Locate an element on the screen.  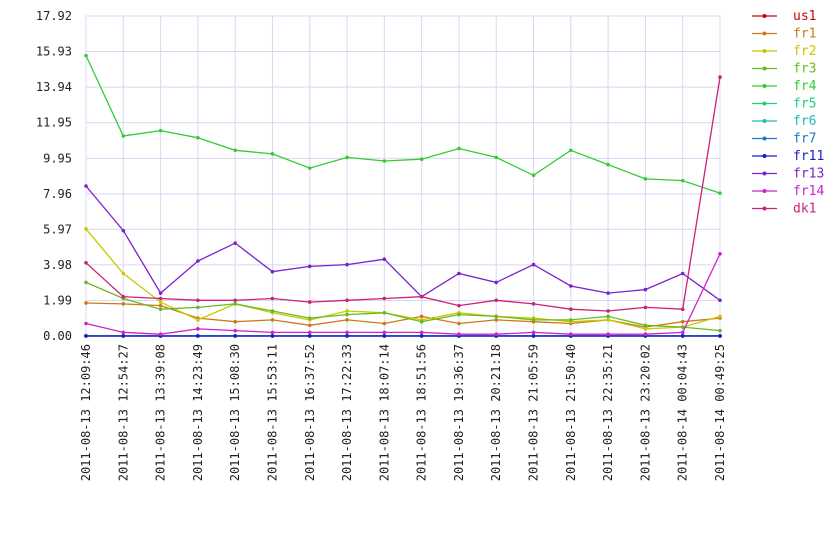
legend-label: fr2 is located at coordinates (804, 51).